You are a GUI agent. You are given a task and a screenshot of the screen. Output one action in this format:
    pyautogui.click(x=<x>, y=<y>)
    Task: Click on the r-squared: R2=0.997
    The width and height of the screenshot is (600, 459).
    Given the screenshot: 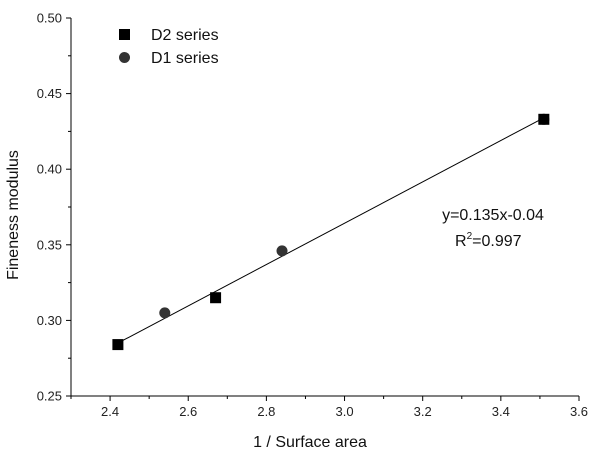 What is the action you would take?
    pyautogui.click(x=488, y=240)
    